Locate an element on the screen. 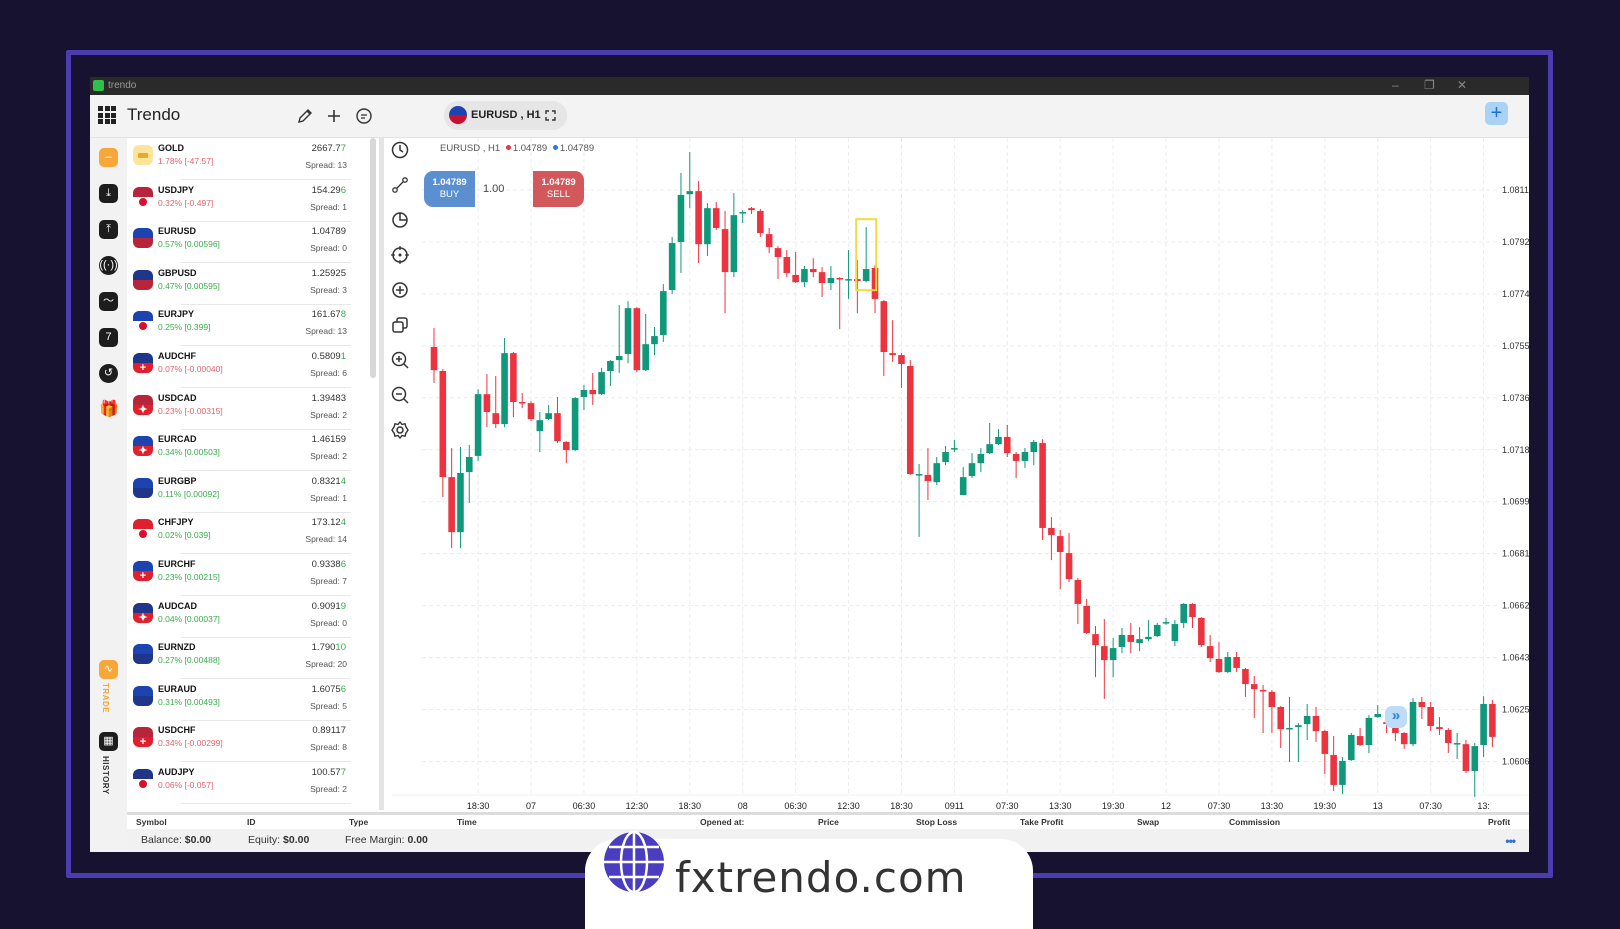 Image resolution: width=1620 pixels, height=929 pixels. trade-label: TRADE is located at coordinates (105, 698).